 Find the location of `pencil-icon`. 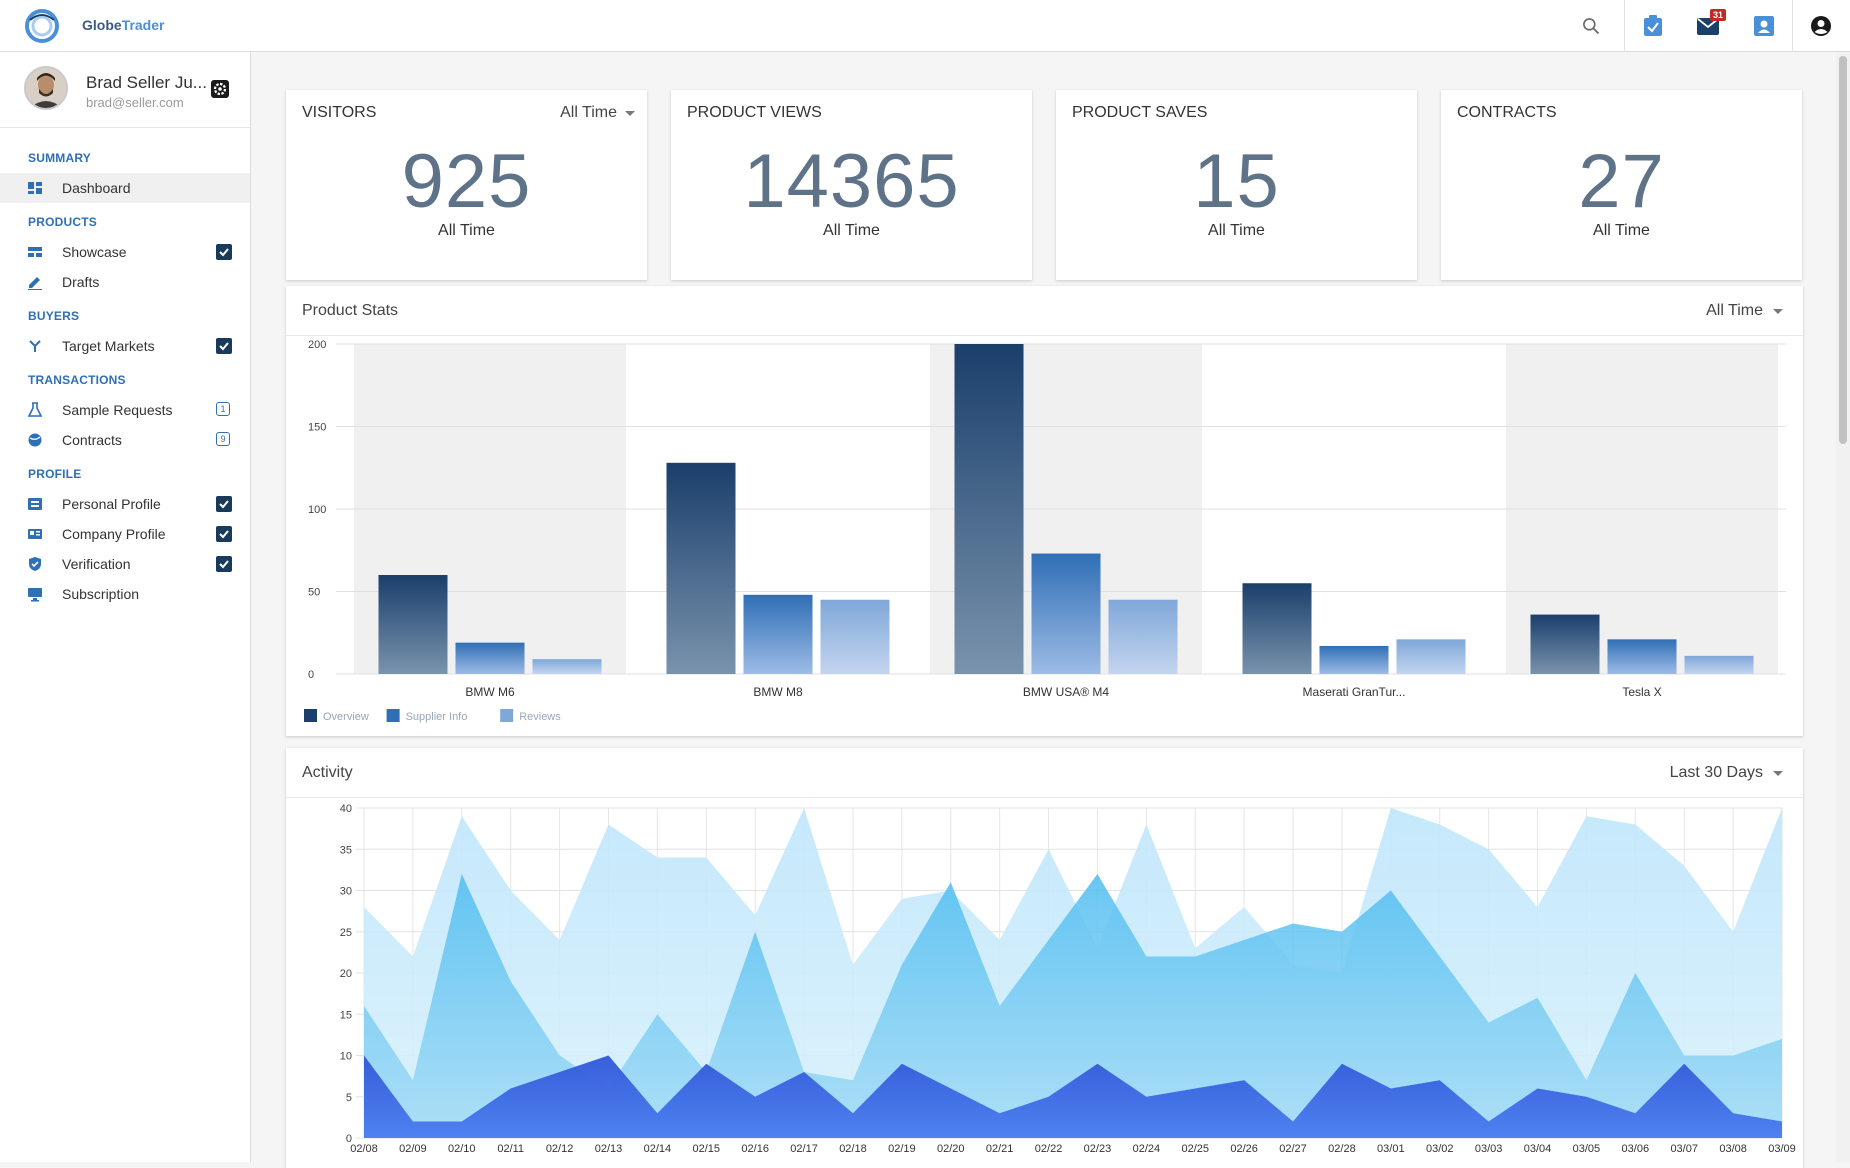

pencil-icon is located at coordinates (35, 283).